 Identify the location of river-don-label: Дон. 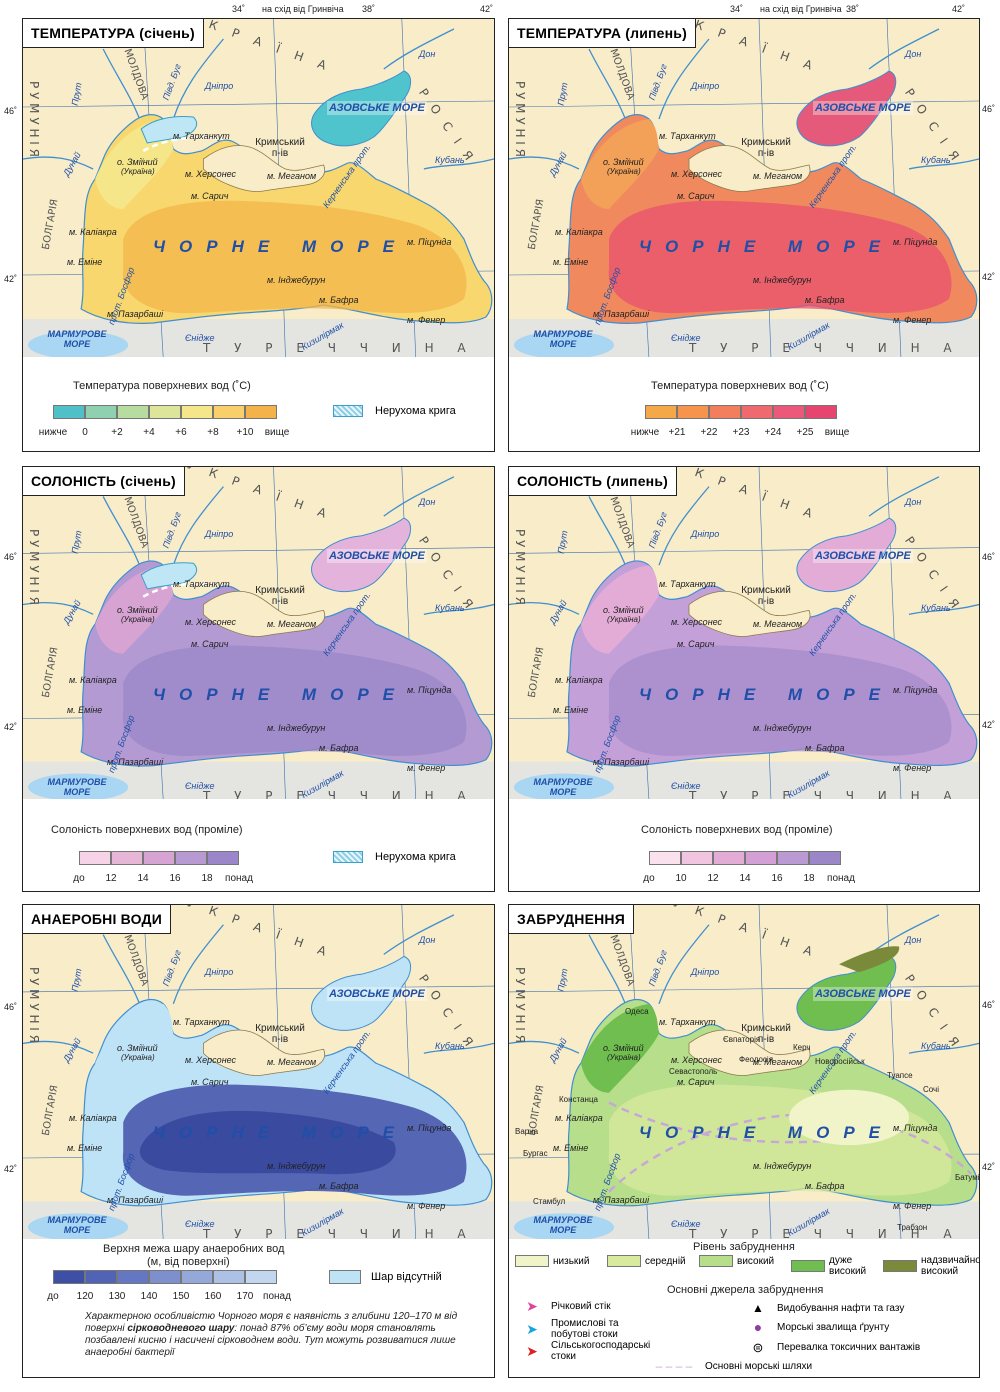
(913, 54).